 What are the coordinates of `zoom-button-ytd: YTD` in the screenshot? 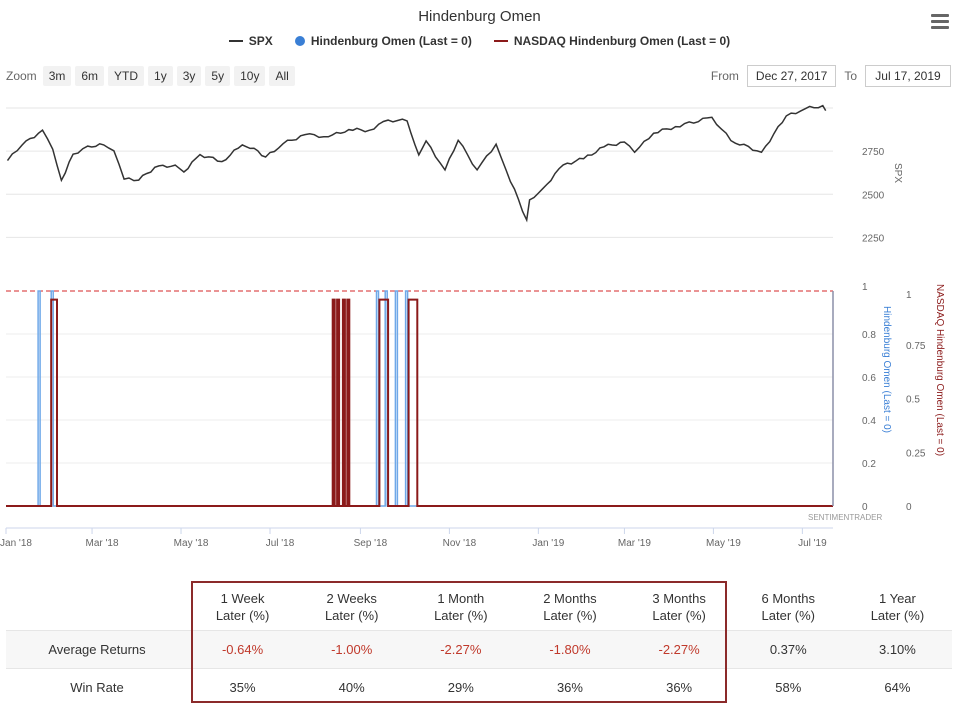 It's located at (126, 76).